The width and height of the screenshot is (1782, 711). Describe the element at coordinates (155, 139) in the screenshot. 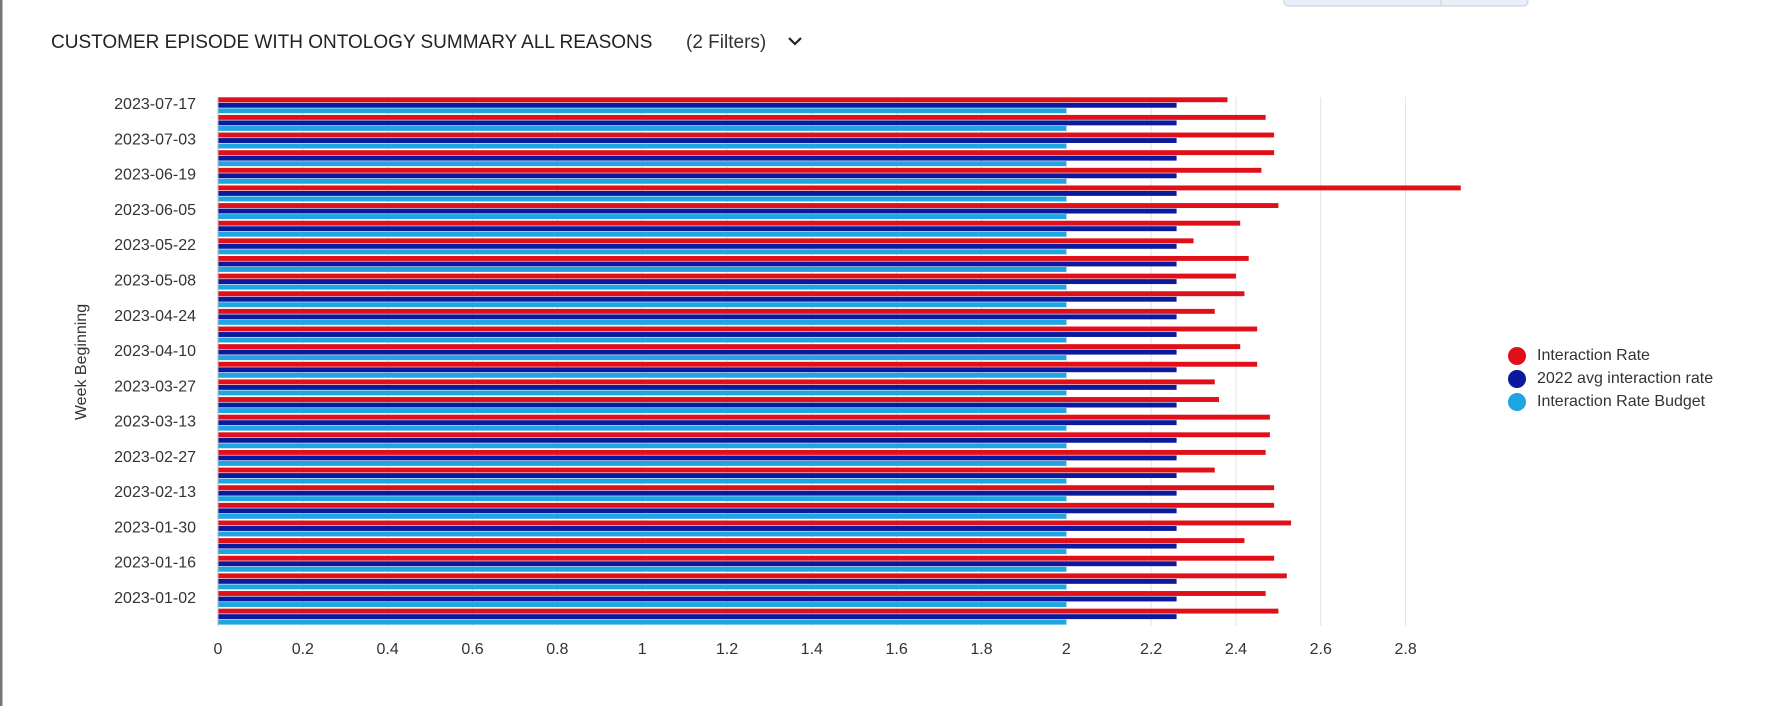

I see `y-tick-label: 2023-07-03` at that location.